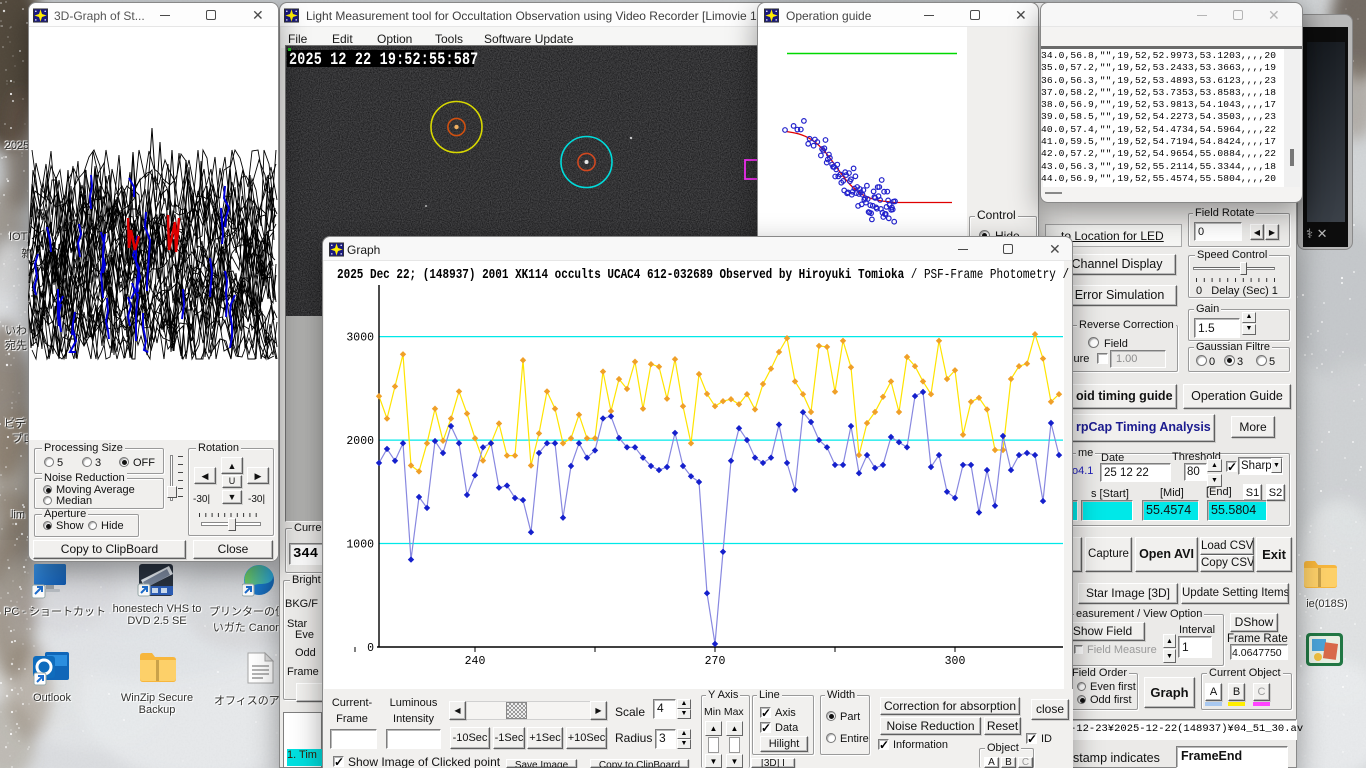 The height and width of the screenshot is (768, 1366). I want to click on svg-text: 300, so click(955, 661).